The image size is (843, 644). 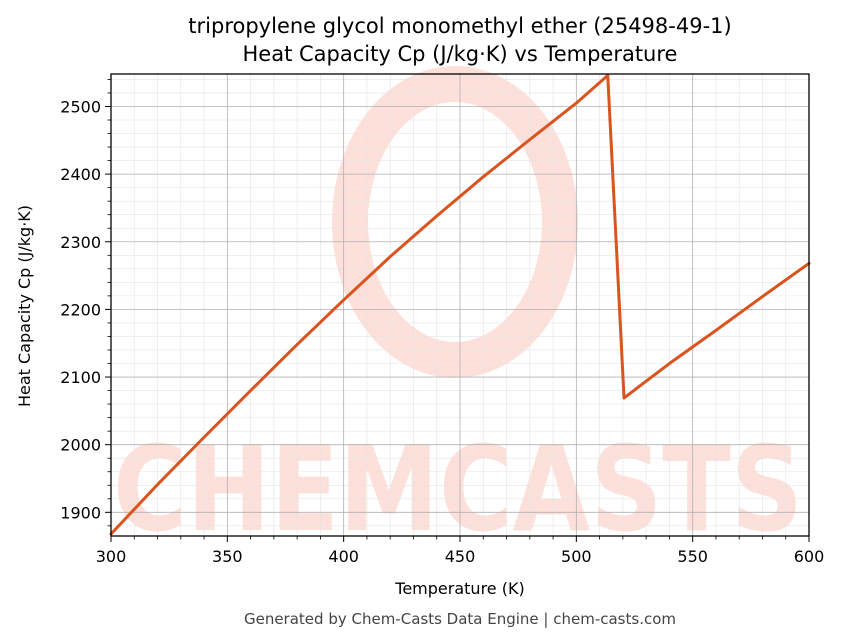 I want to click on chart-title-line2: Heat Capacity Cp (J/kg·K) vs Temperature, so click(x=460, y=54).